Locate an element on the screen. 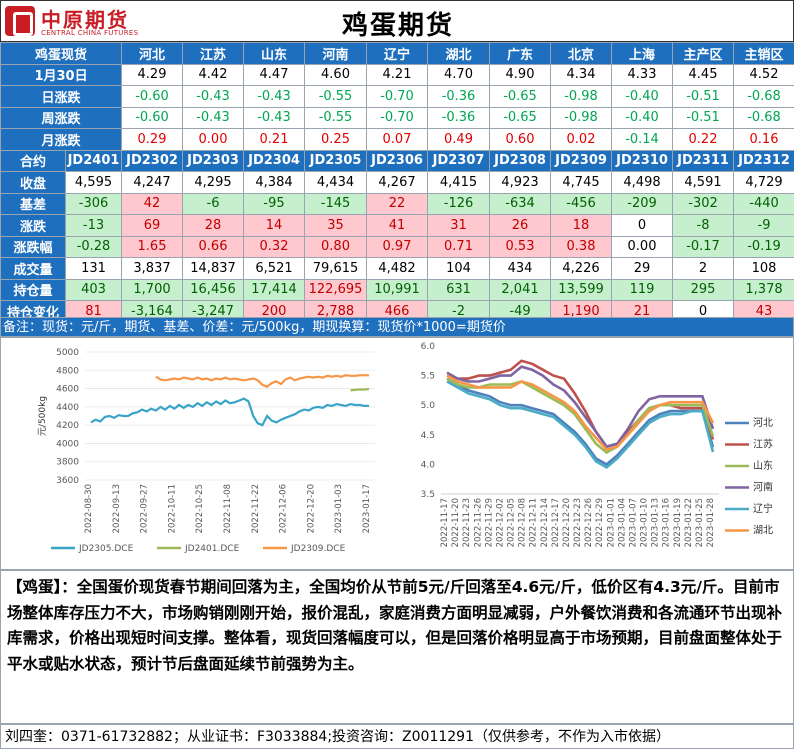 The width and height of the screenshot is (794, 749). table-cell: 18 is located at coordinates (581, 225).